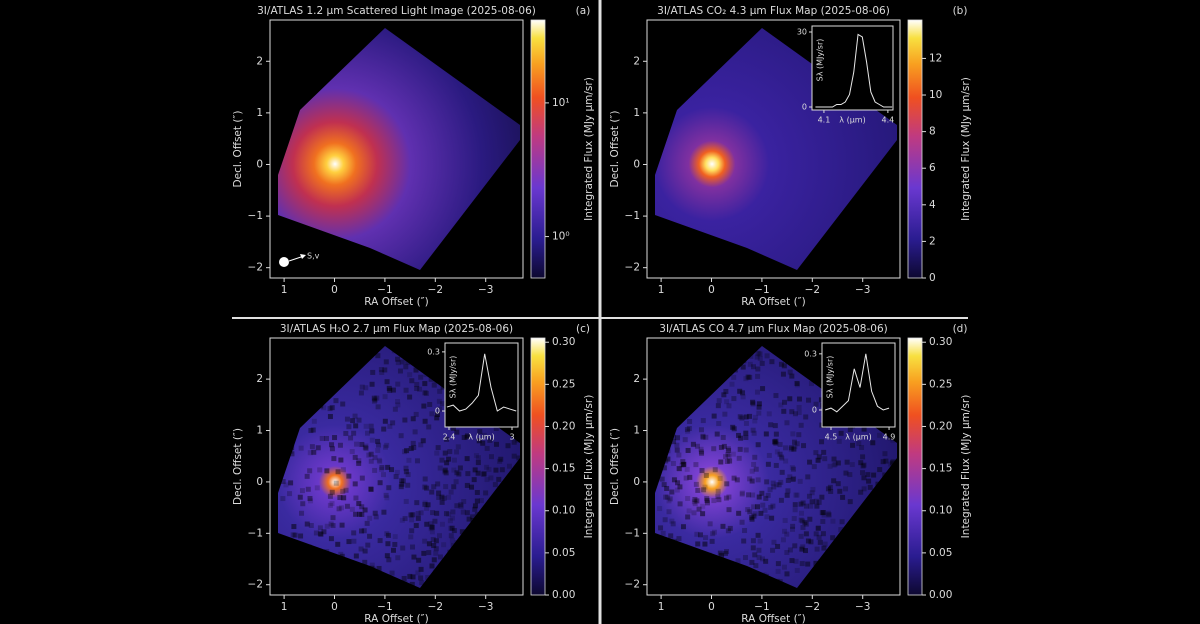 The image size is (1200, 624). What do you see at coordinates (636, 164) in the screenshot?
I see `y-tick-label: 0` at bounding box center [636, 164].